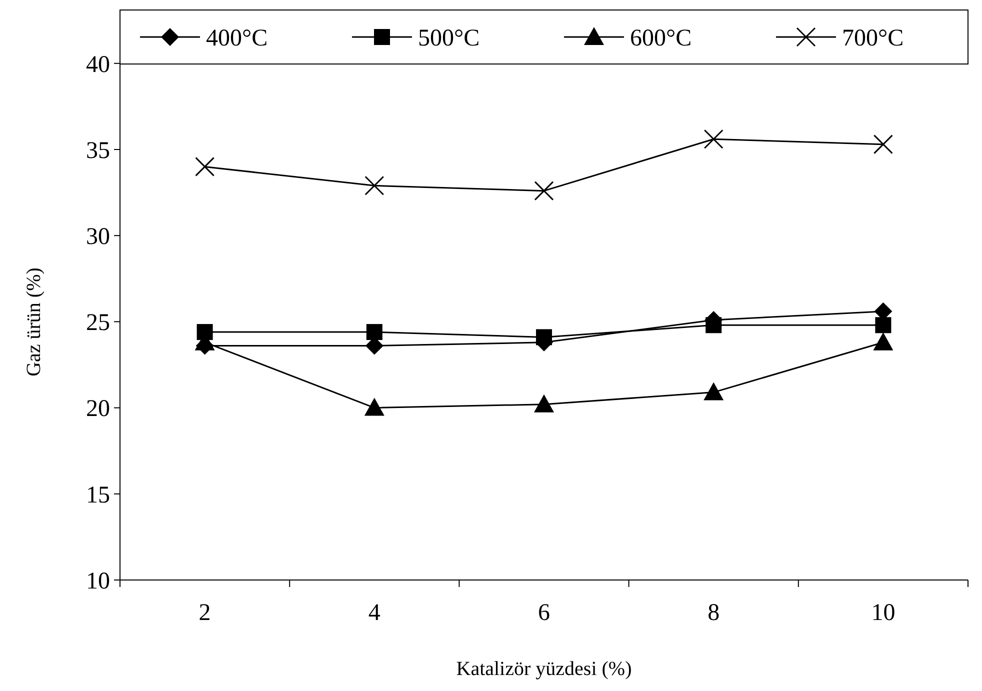  Describe the element at coordinates (98, 151) in the screenshot. I see `y-tick-label: 35` at that location.